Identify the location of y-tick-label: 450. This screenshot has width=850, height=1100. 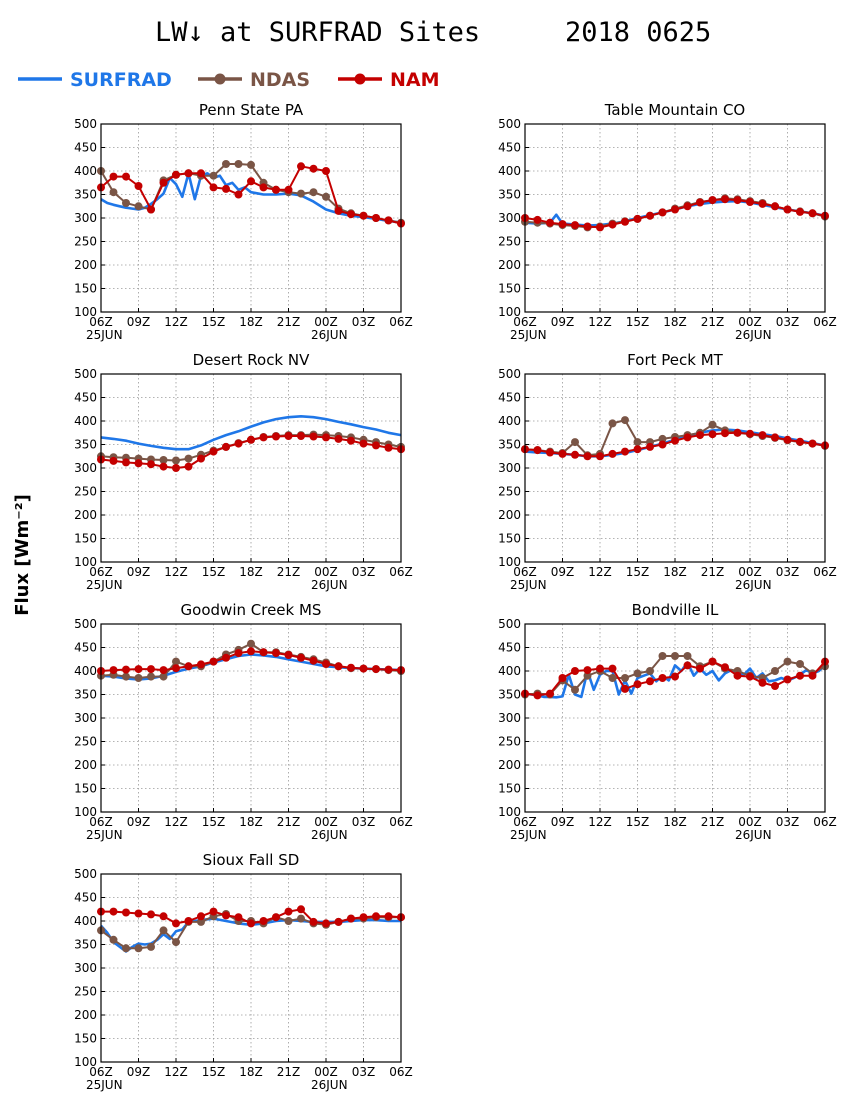
(85, 648).